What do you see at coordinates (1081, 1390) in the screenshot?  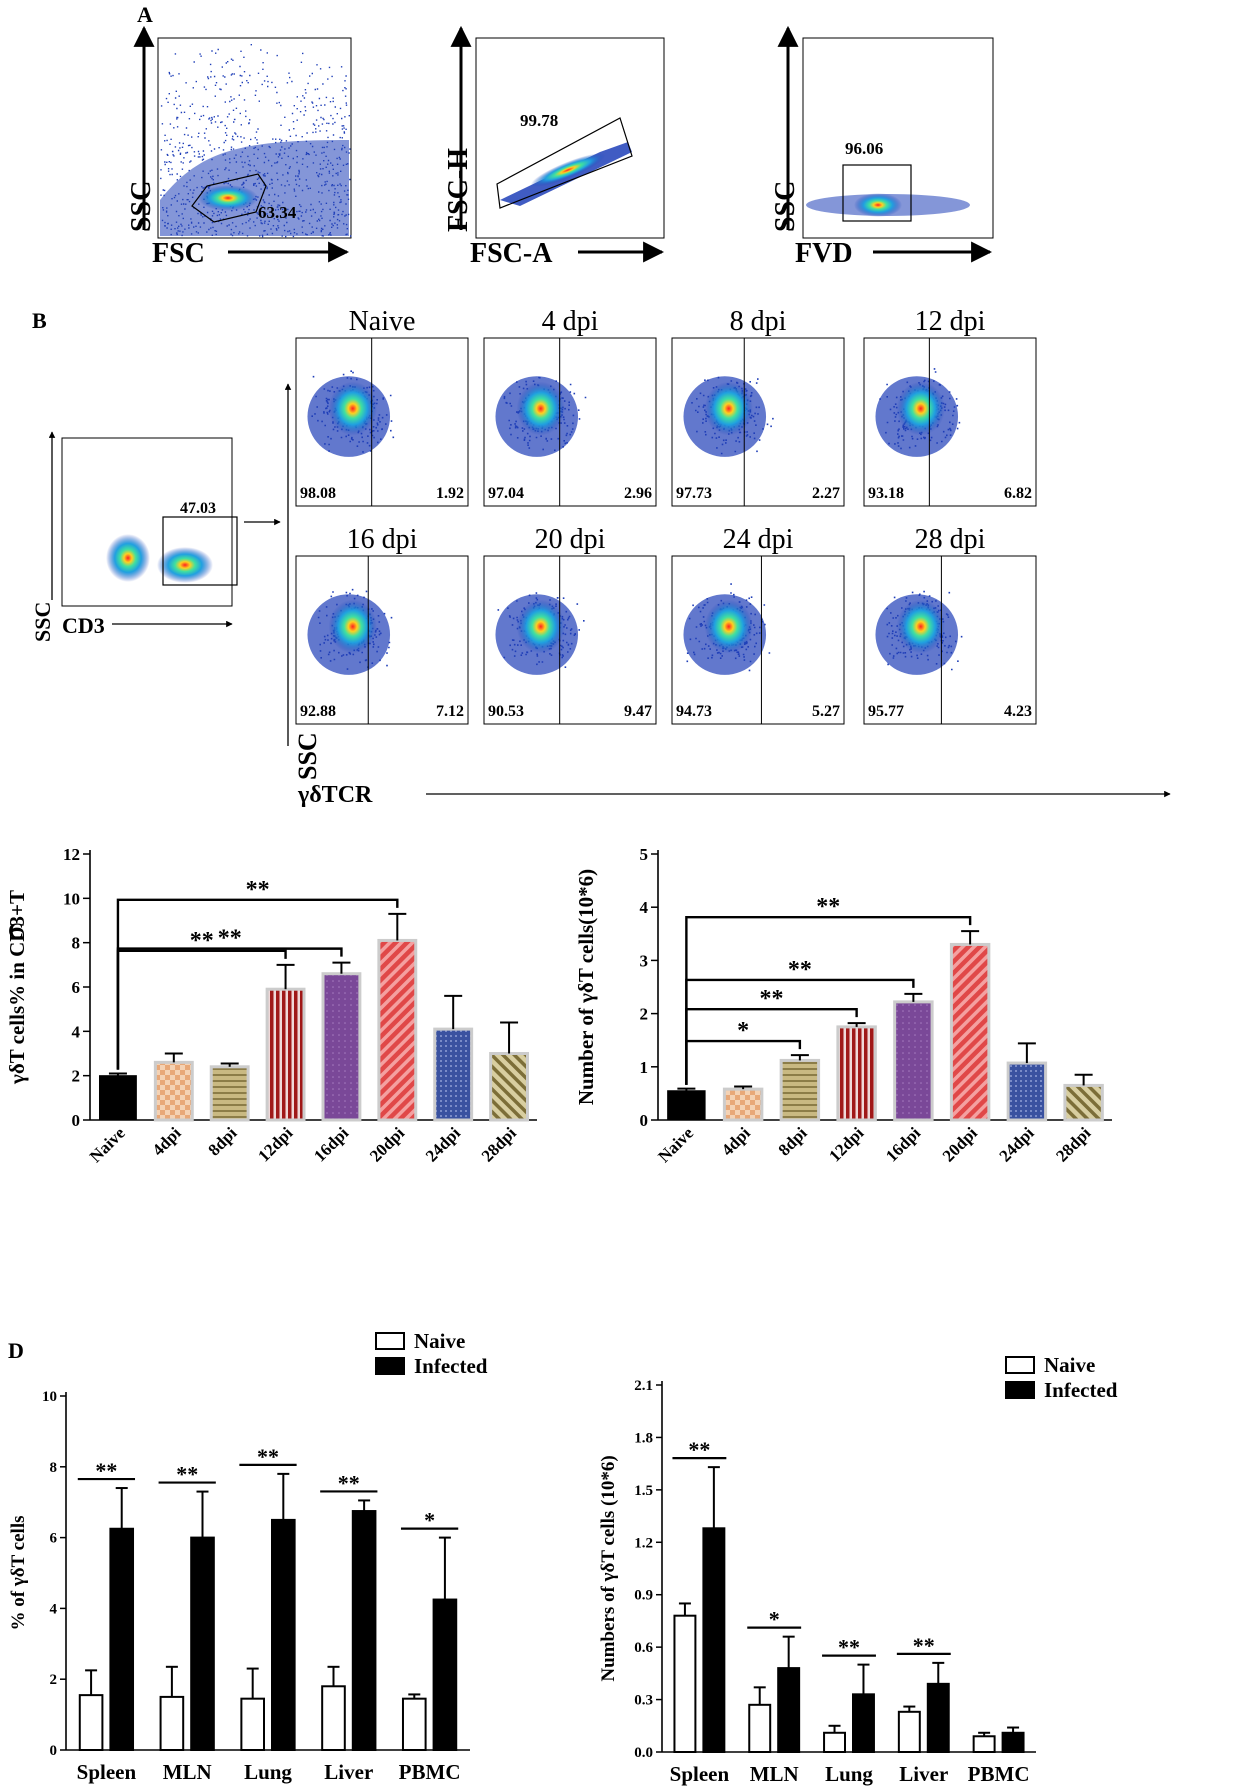 I see `legend-label: Infected` at bounding box center [1081, 1390].